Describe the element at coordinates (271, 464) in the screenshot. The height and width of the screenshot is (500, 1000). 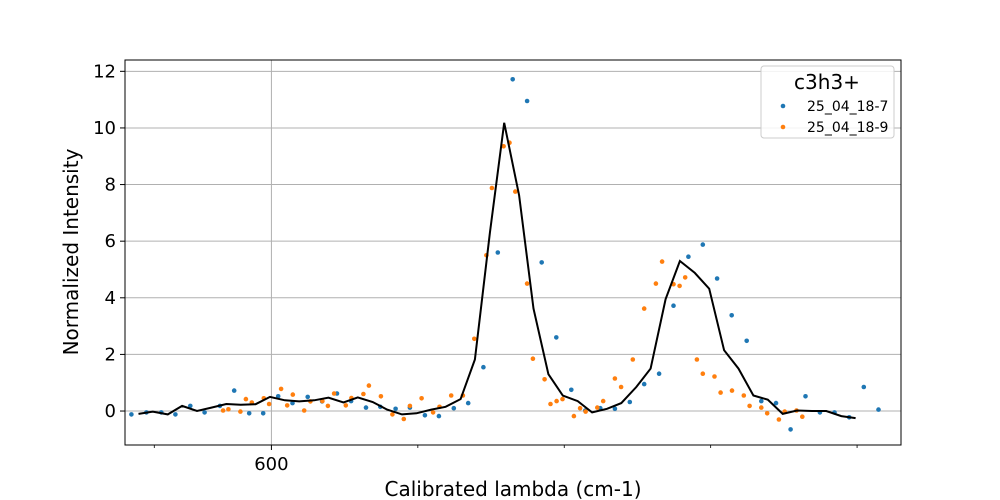
I see `x-tick-label: 600` at that location.